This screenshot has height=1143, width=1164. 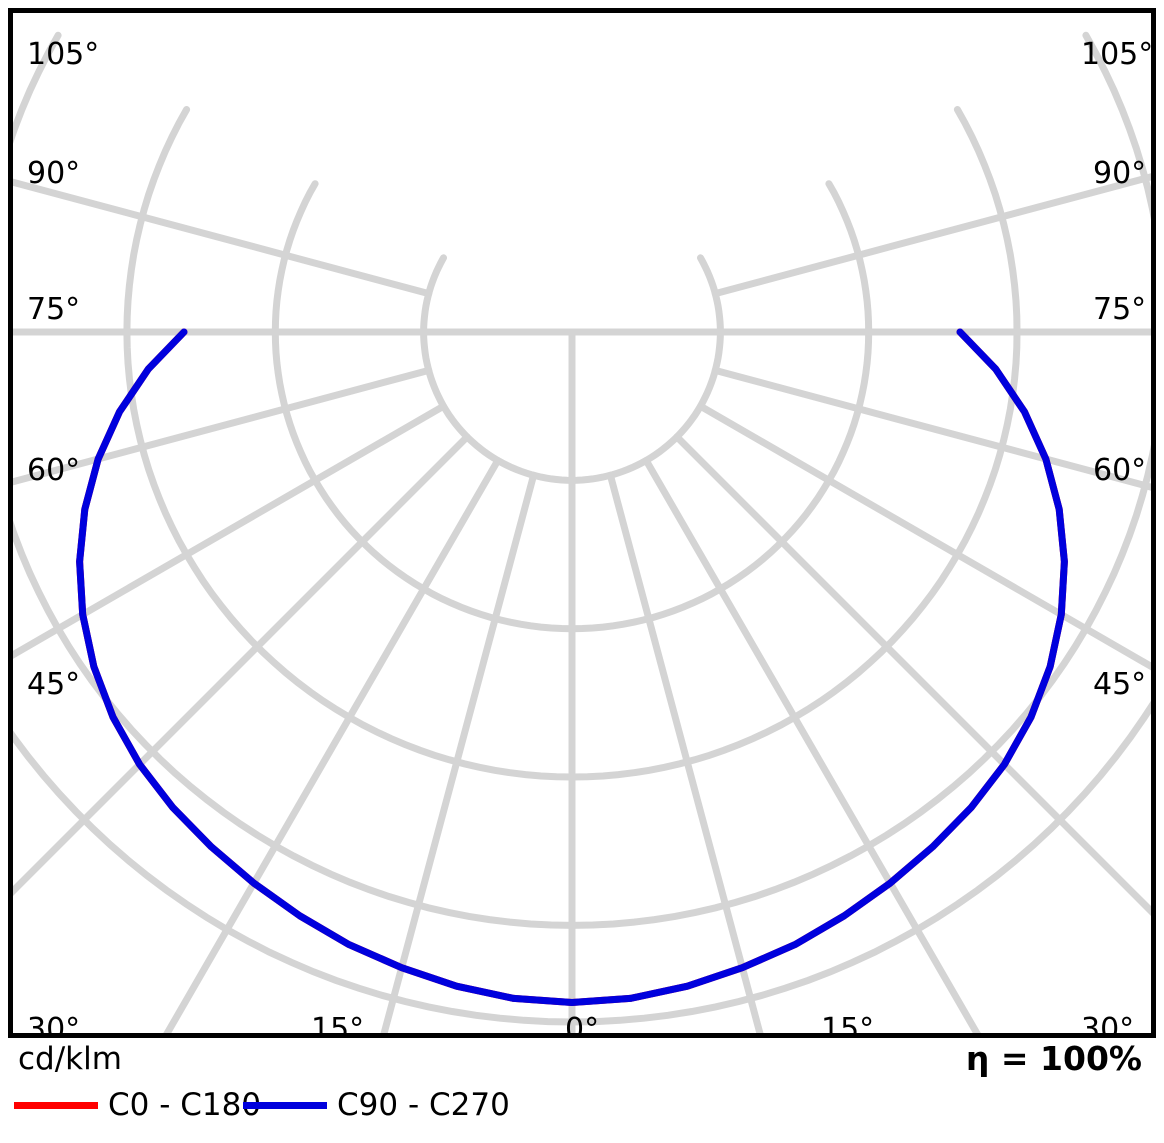 I want to click on tick-label-right: 105°, so click(x=1117, y=54).